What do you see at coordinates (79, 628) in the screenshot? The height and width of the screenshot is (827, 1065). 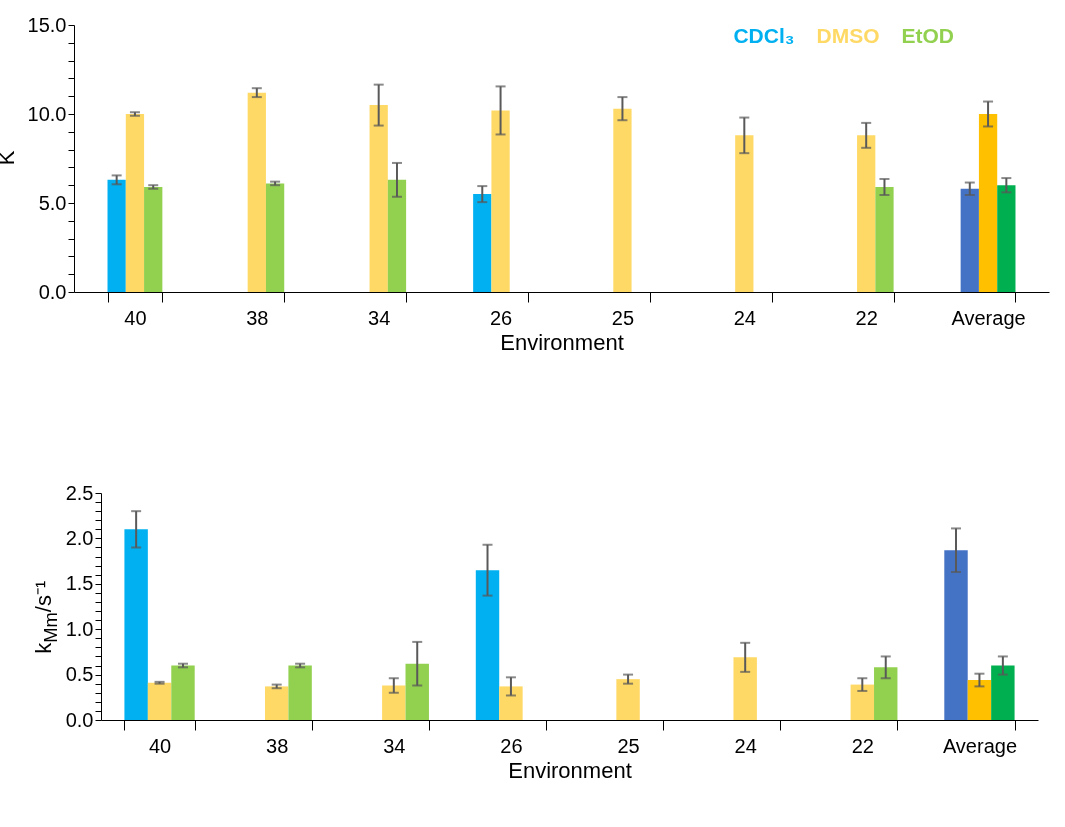 I see `y-tick-label: 1.0` at bounding box center [79, 628].